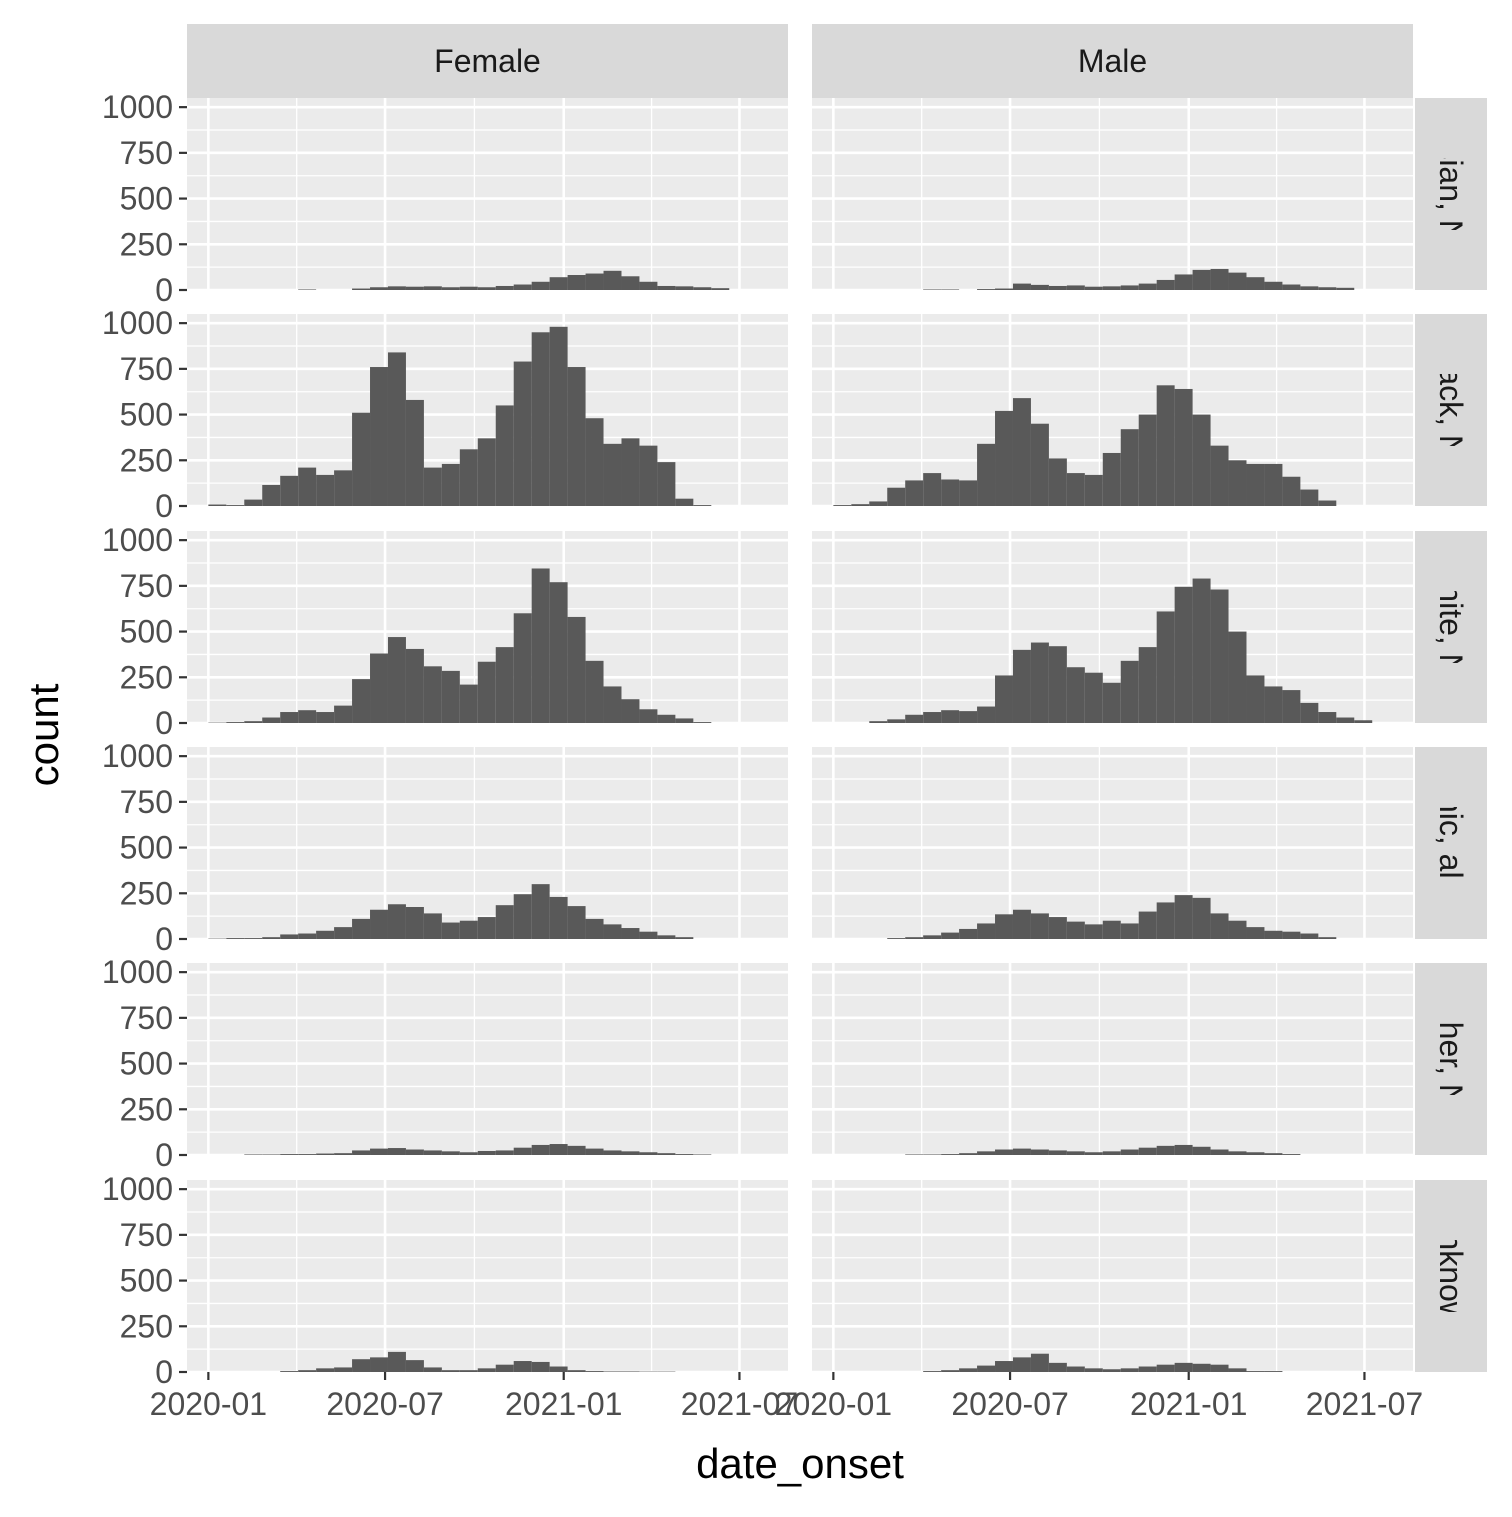 Image resolution: width=1512 pixels, height=1517 pixels. Describe the element at coordinates (146, 893) in the screenshot. I see `y-tick-label: 250` at that location.